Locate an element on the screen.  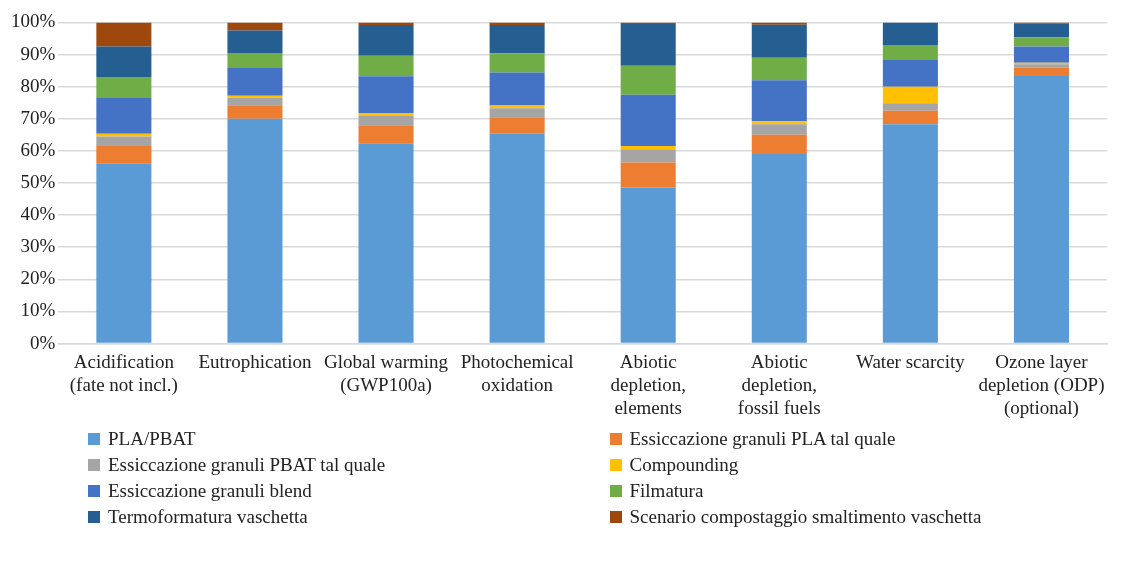
y-tick-label: 50% is located at coordinates (38, 181).